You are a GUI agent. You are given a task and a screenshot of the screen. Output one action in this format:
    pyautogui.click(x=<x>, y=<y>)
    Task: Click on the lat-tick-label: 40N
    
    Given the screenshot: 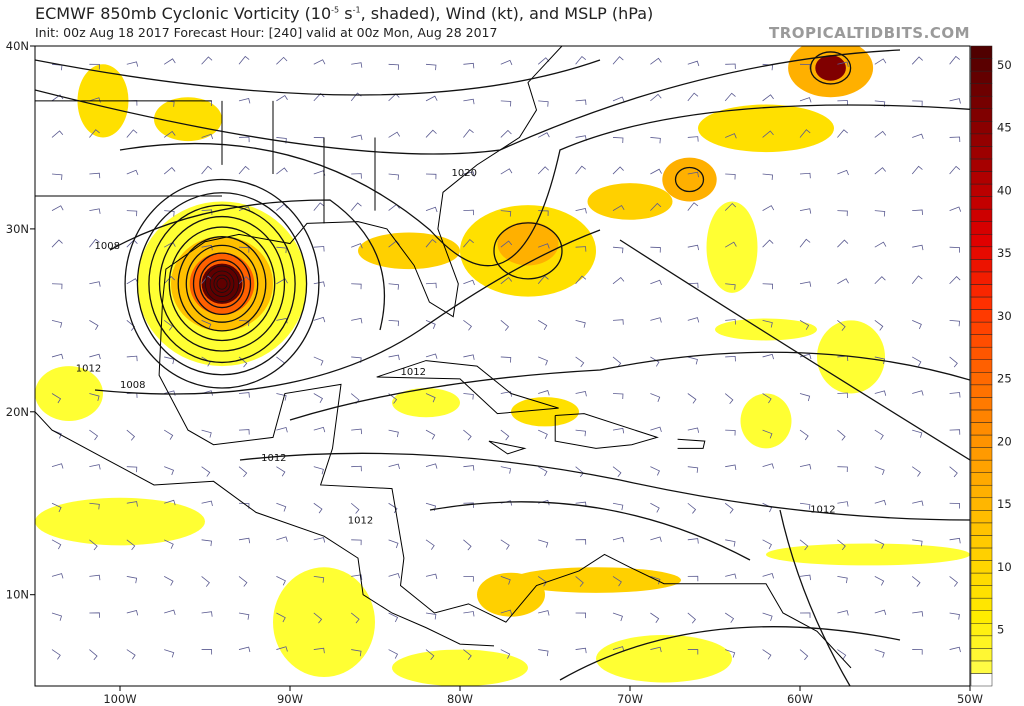 What is the action you would take?
    pyautogui.click(x=17, y=46)
    